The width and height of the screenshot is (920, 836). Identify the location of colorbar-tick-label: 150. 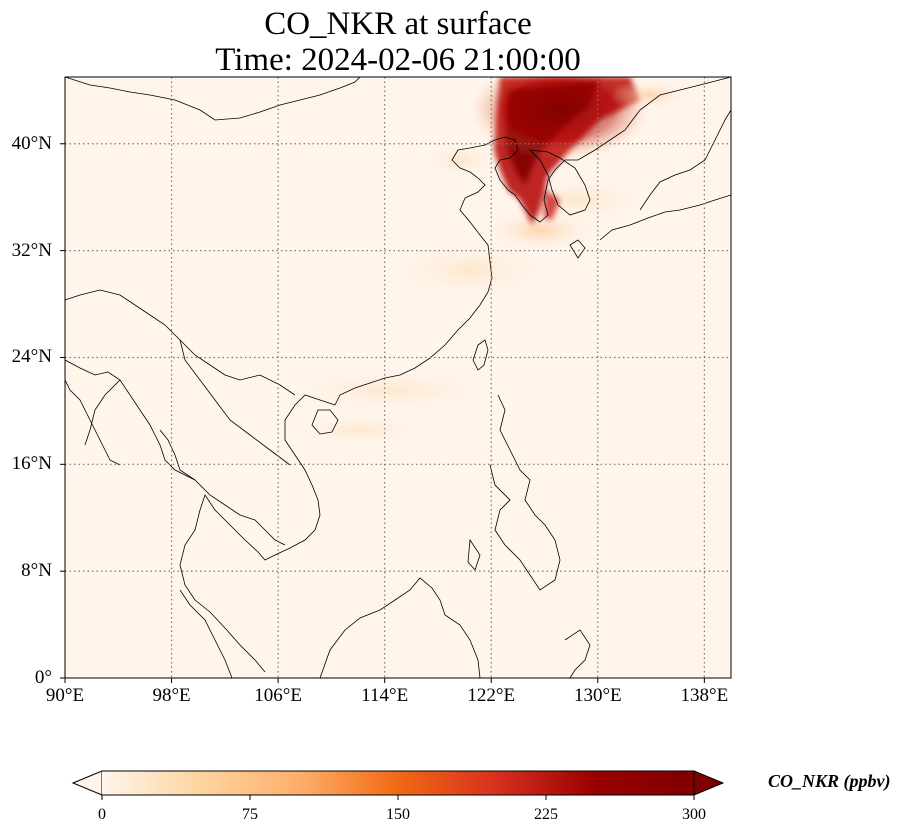
(398, 814).